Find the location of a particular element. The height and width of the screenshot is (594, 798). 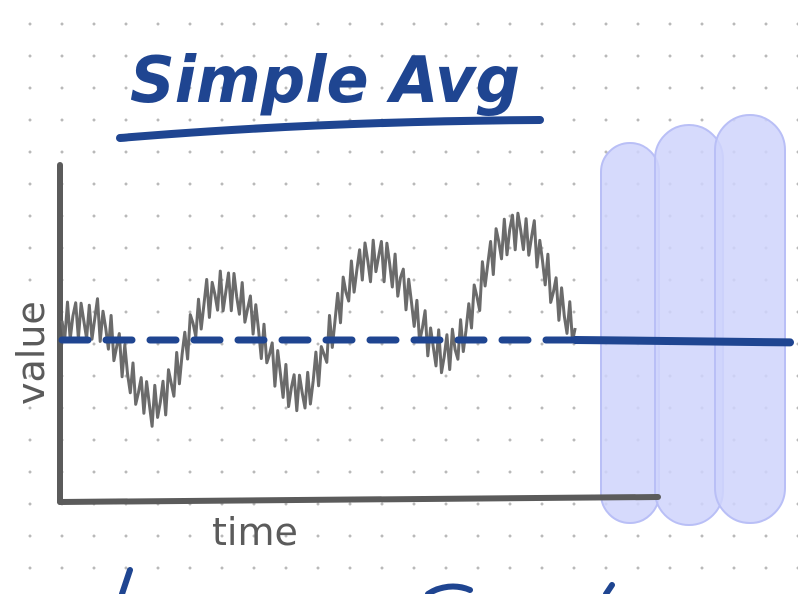

x-axis-label: time is located at coordinates (255, 532).